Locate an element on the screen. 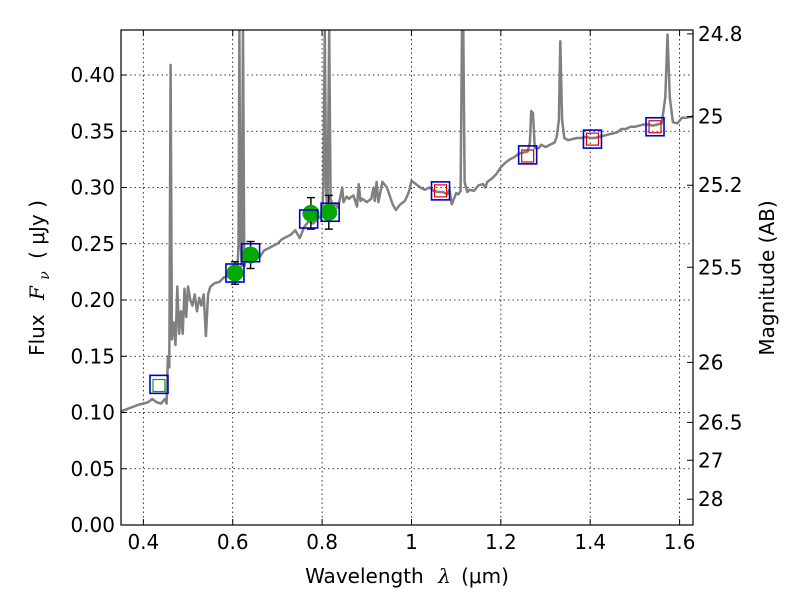 Image resolution: width=800 pixels, height=600 pixels. x-tick-label: 1.6 is located at coordinates (680, 542).